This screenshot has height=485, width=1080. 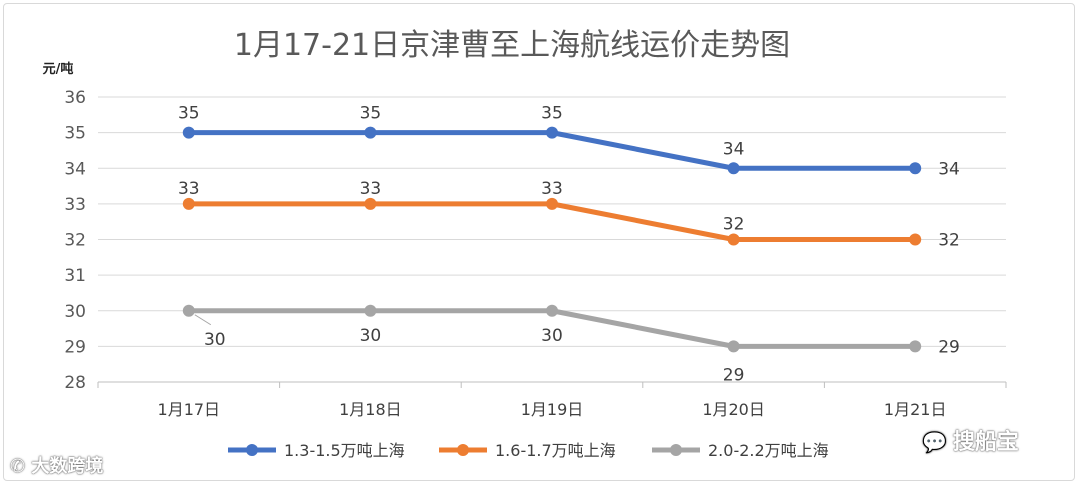 What do you see at coordinates (203, 320) in the screenshot?
I see `label-leader-line` at bounding box center [203, 320].